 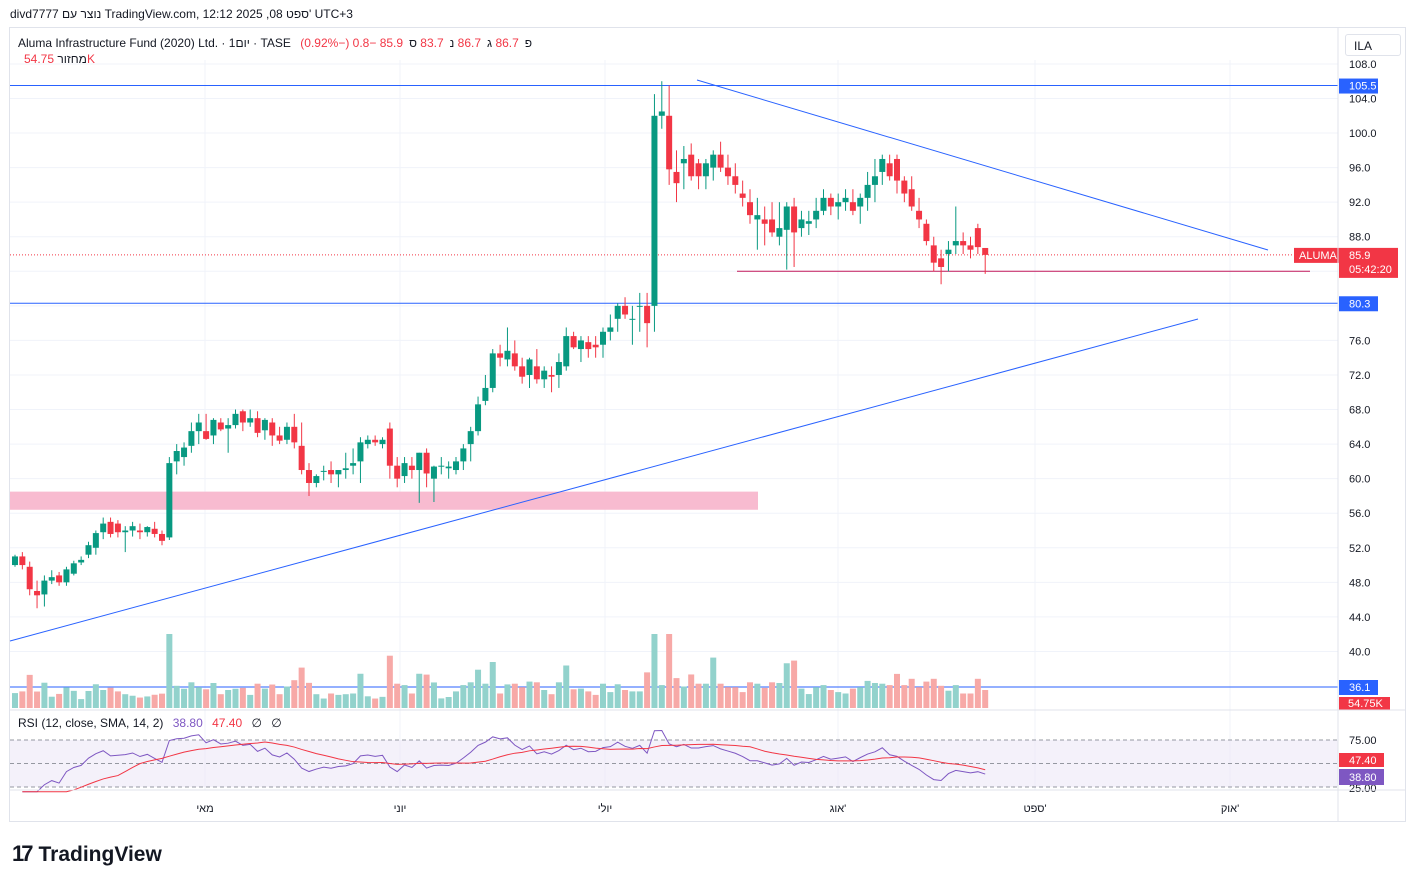 I want to click on currency-button: ILA, so click(x=1373, y=45).